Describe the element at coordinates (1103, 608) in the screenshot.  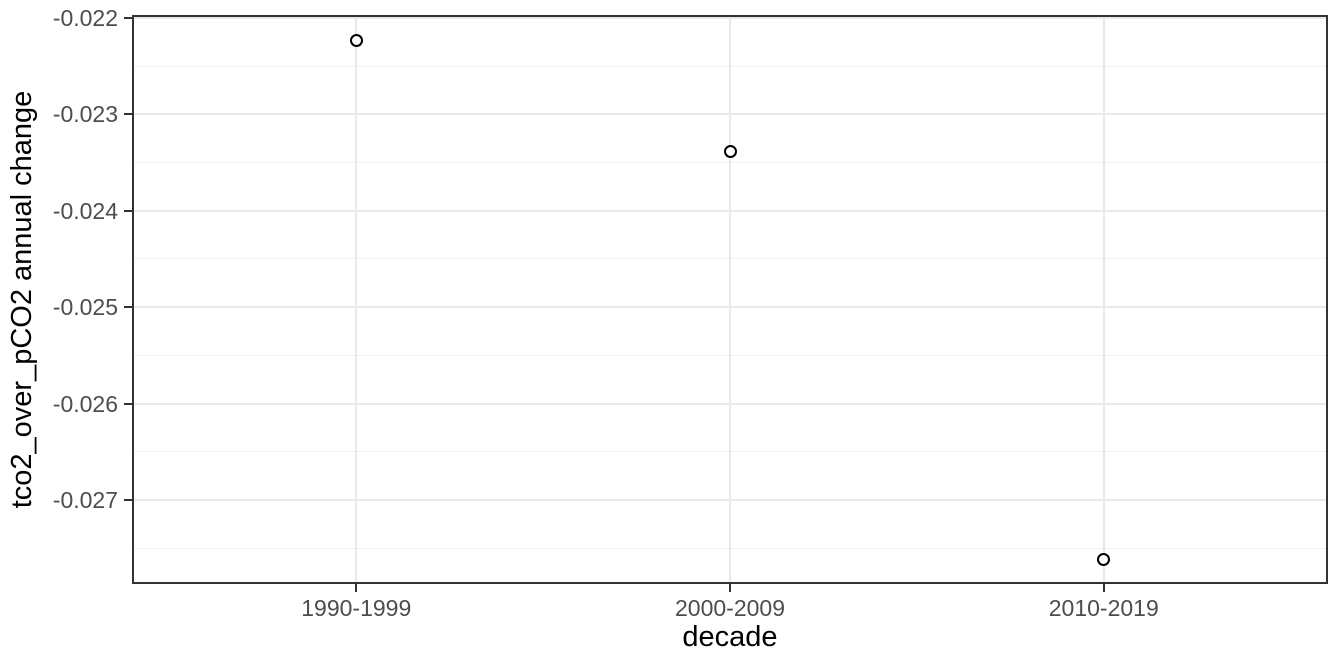
I see `x-axis-tick-label: 2010-2019` at that location.